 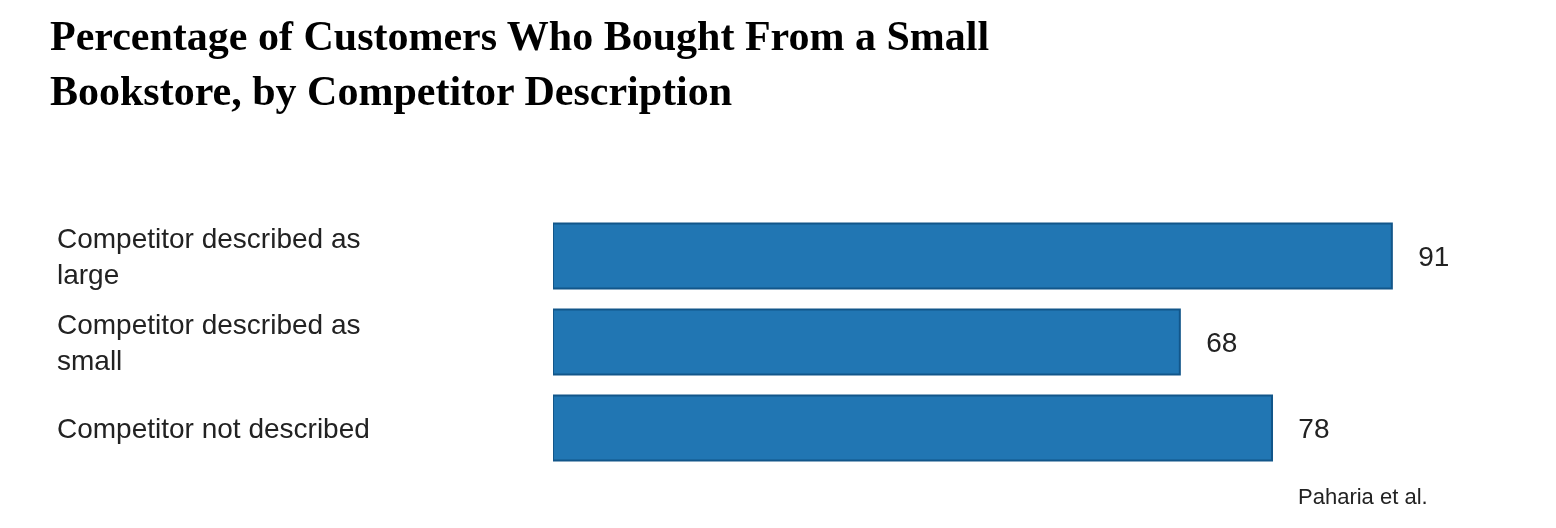 I want to click on y-tick-label: Competitor not described, so click(x=213, y=428).